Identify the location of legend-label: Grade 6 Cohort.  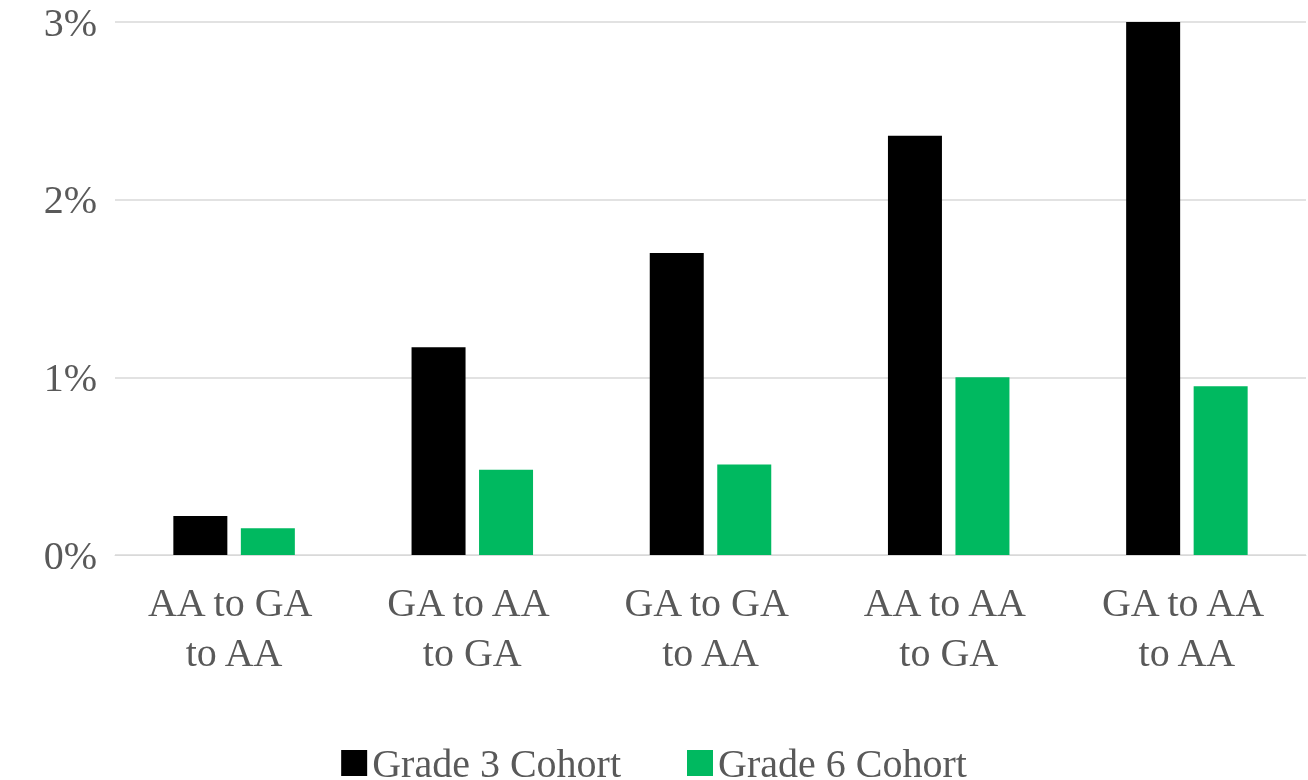
(842, 760).